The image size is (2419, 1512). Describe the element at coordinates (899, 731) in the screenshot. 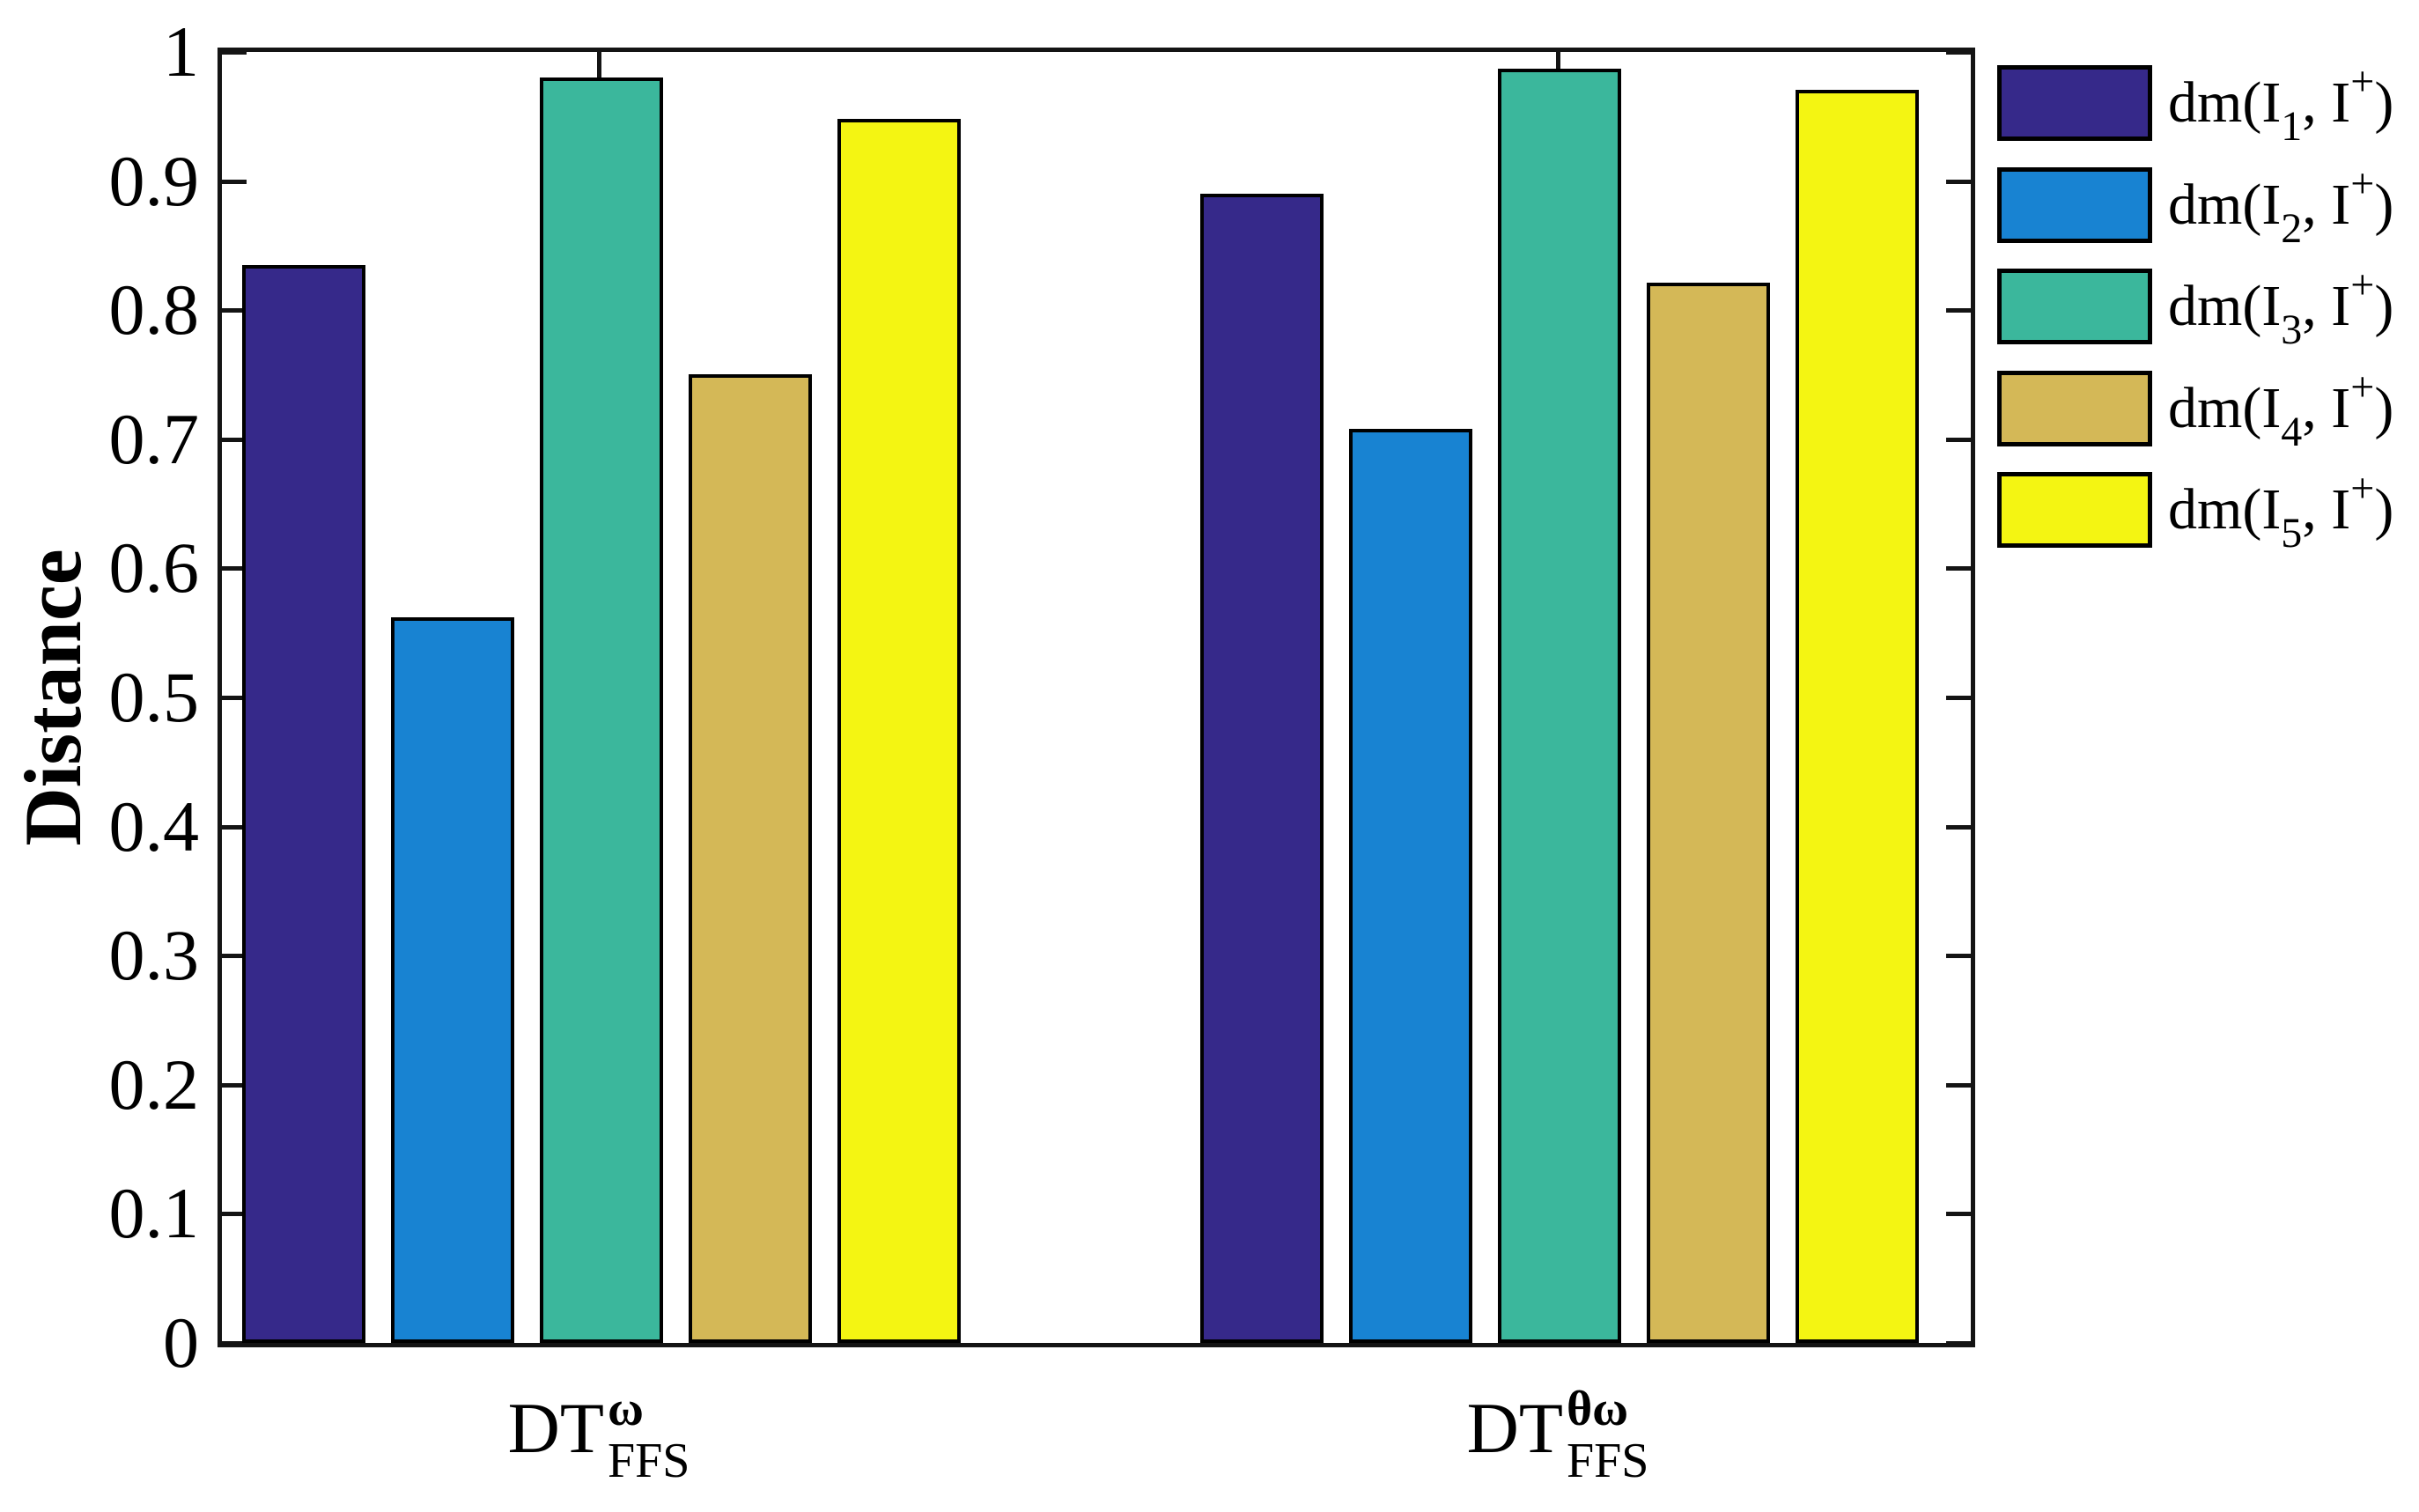

I see `bar-group1-series5` at that location.